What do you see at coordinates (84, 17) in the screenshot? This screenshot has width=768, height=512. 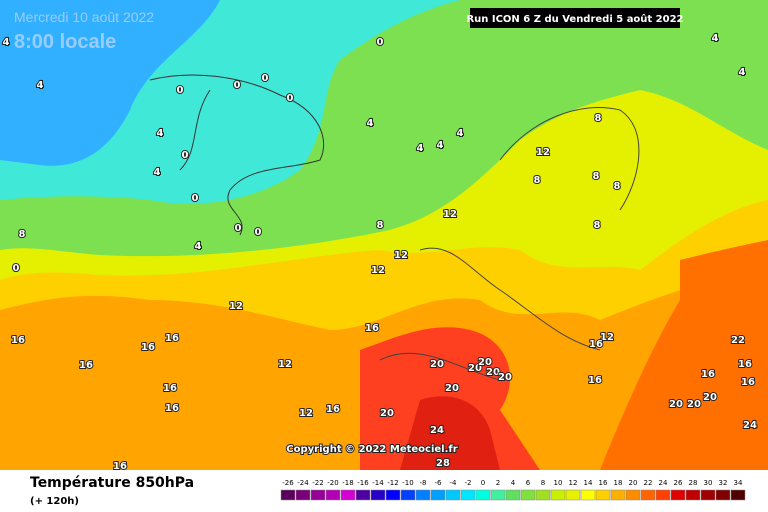 I see `forecast-date: Mercredi 10 août 2022` at bounding box center [84, 17].